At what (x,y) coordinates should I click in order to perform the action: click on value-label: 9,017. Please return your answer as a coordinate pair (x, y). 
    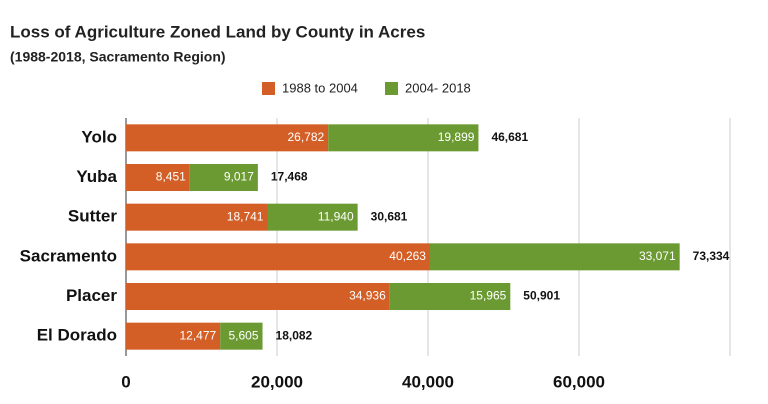
    Looking at the image, I should click on (239, 177).